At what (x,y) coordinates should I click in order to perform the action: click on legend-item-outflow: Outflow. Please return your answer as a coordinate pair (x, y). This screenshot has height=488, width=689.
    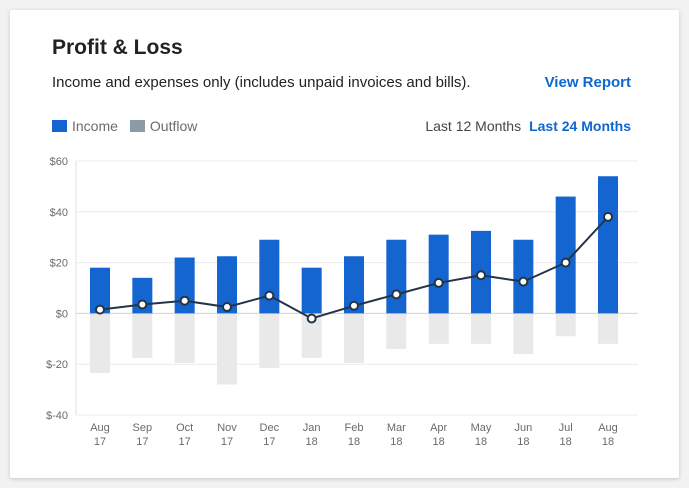
    Looking at the image, I should click on (163, 126).